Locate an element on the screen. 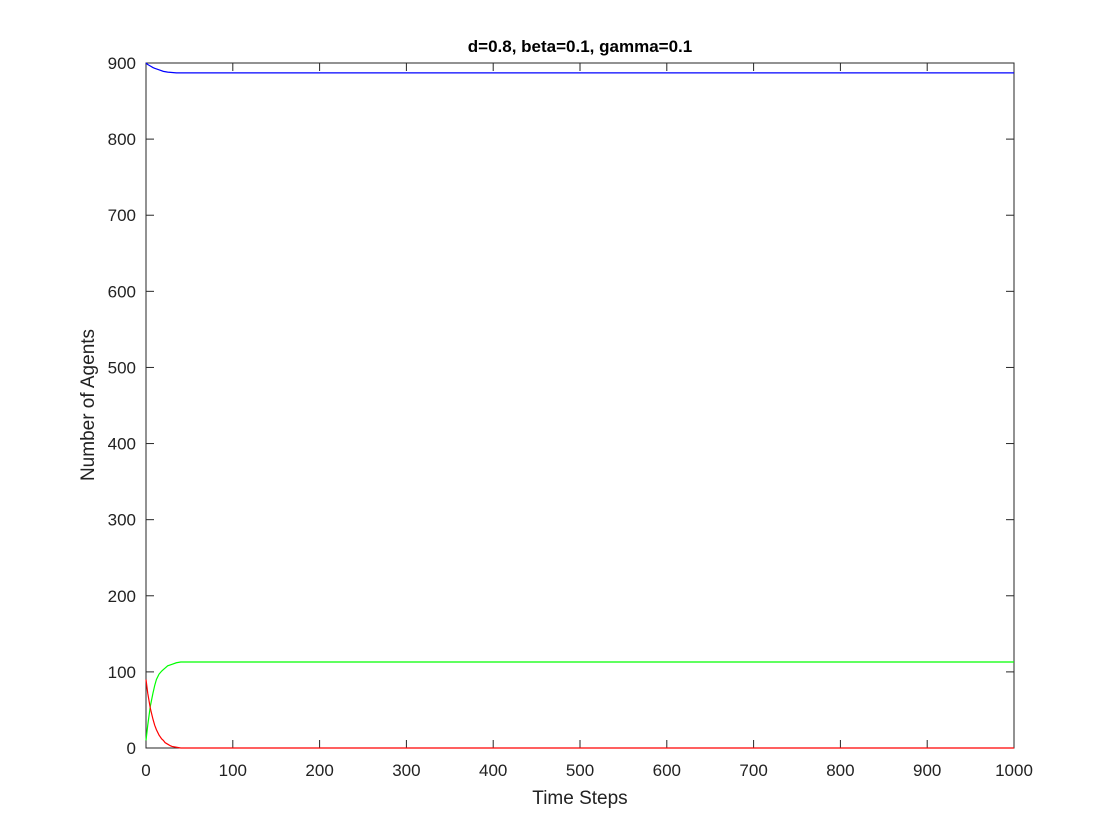 The image size is (1120, 840). x-tick-label: 500 is located at coordinates (580, 770).